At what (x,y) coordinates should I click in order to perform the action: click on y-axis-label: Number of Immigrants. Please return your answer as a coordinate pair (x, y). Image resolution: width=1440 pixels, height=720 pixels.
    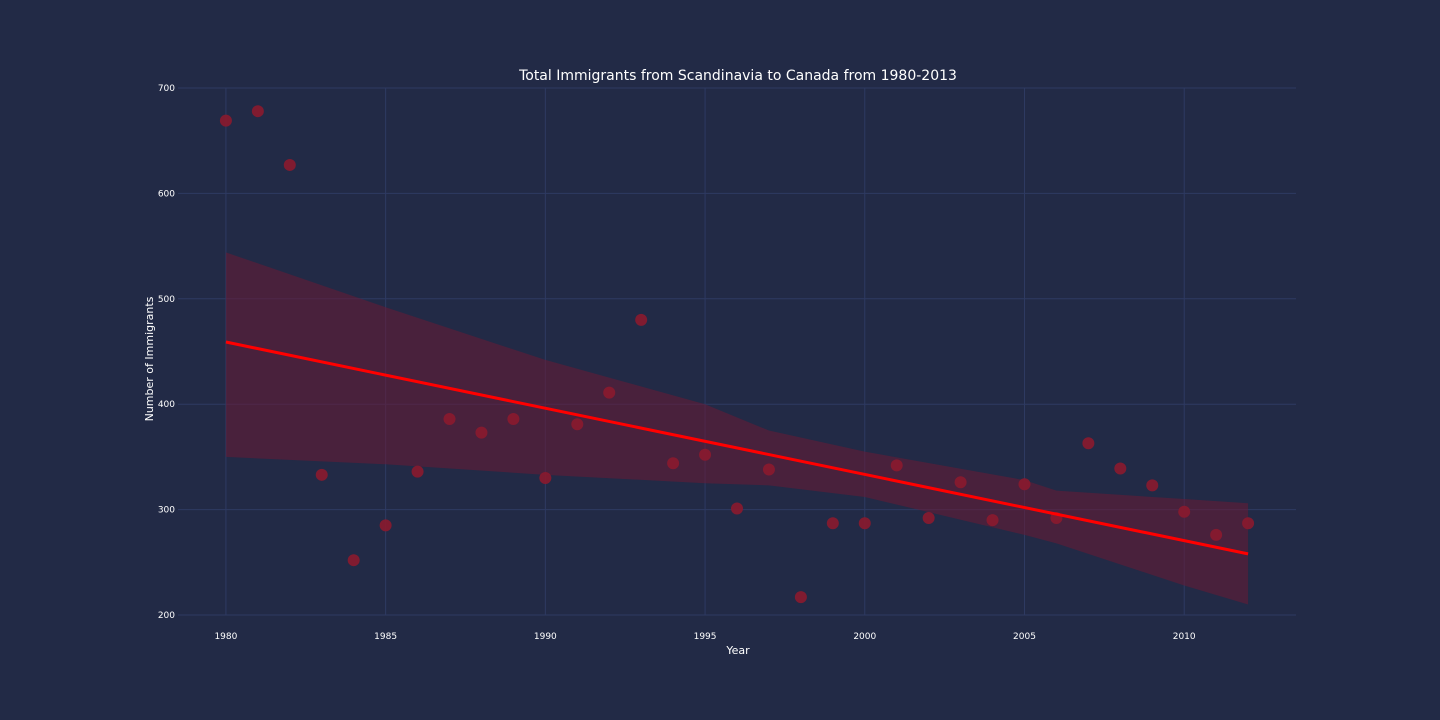
    Looking at the image, I should click on (149, 358).